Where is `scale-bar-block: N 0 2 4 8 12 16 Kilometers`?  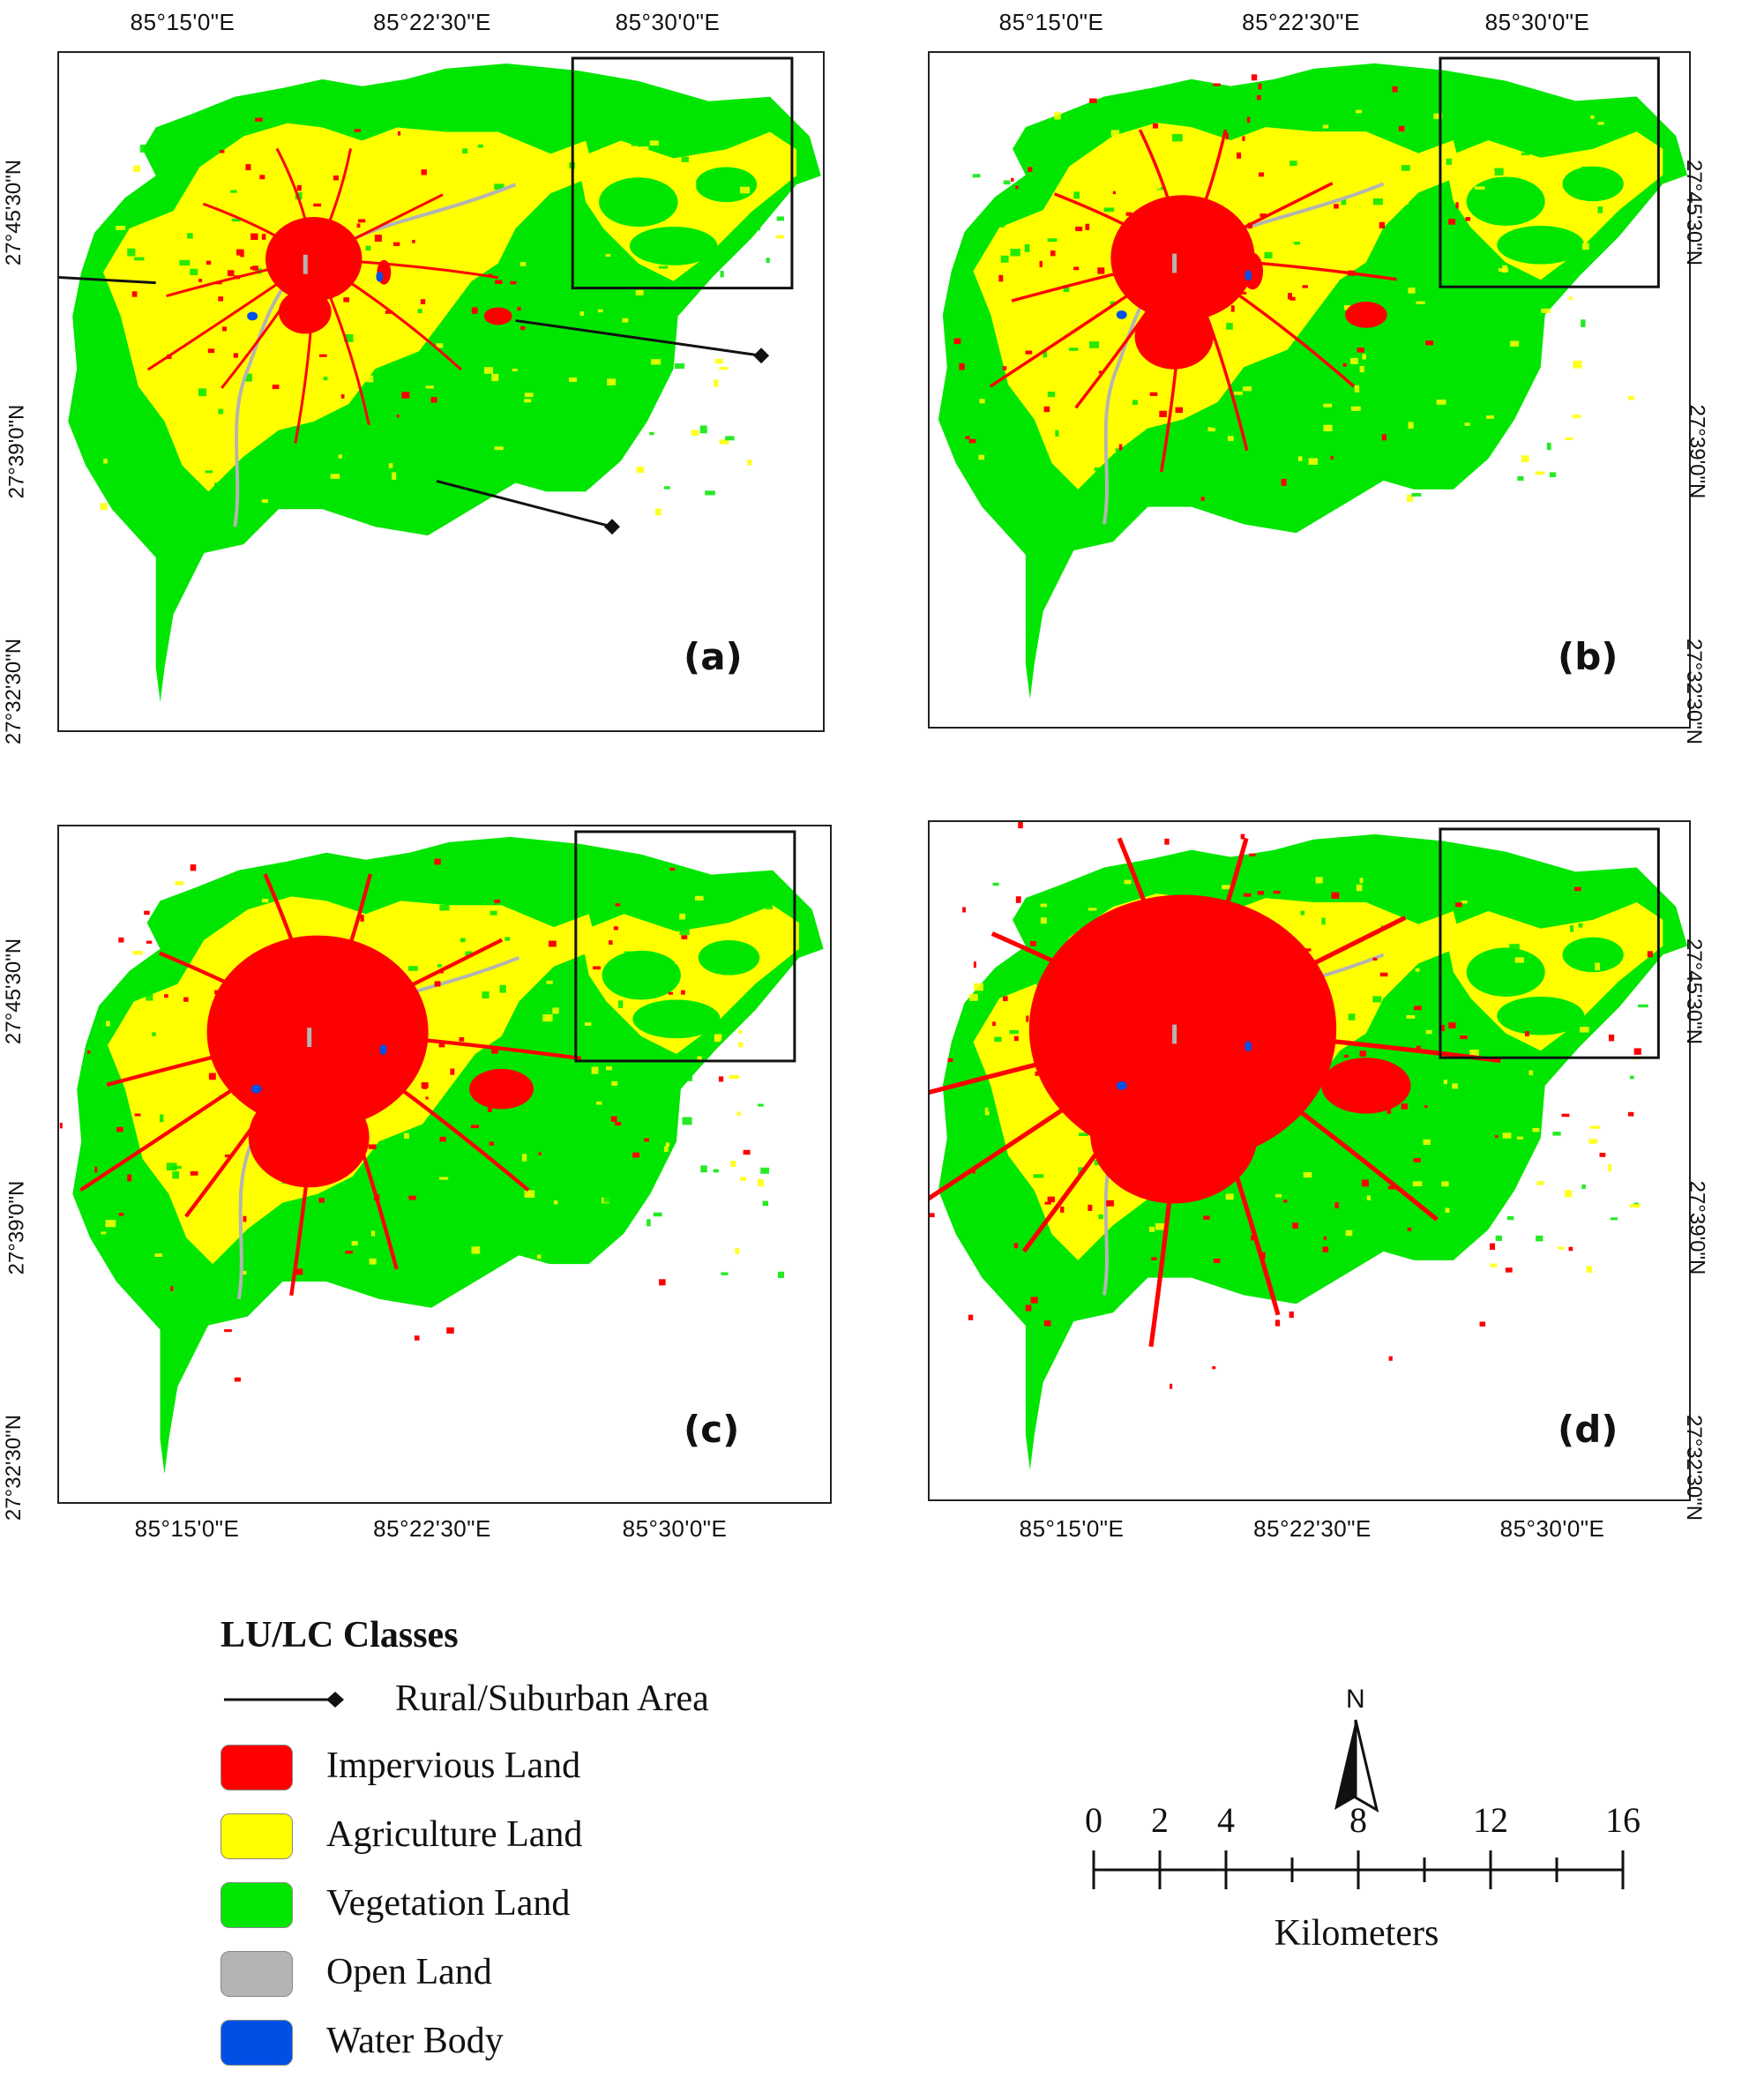 scale-bar-block: N 0 2 4 8 12 16 Kilometers is located at coordinates (1367, 1826).